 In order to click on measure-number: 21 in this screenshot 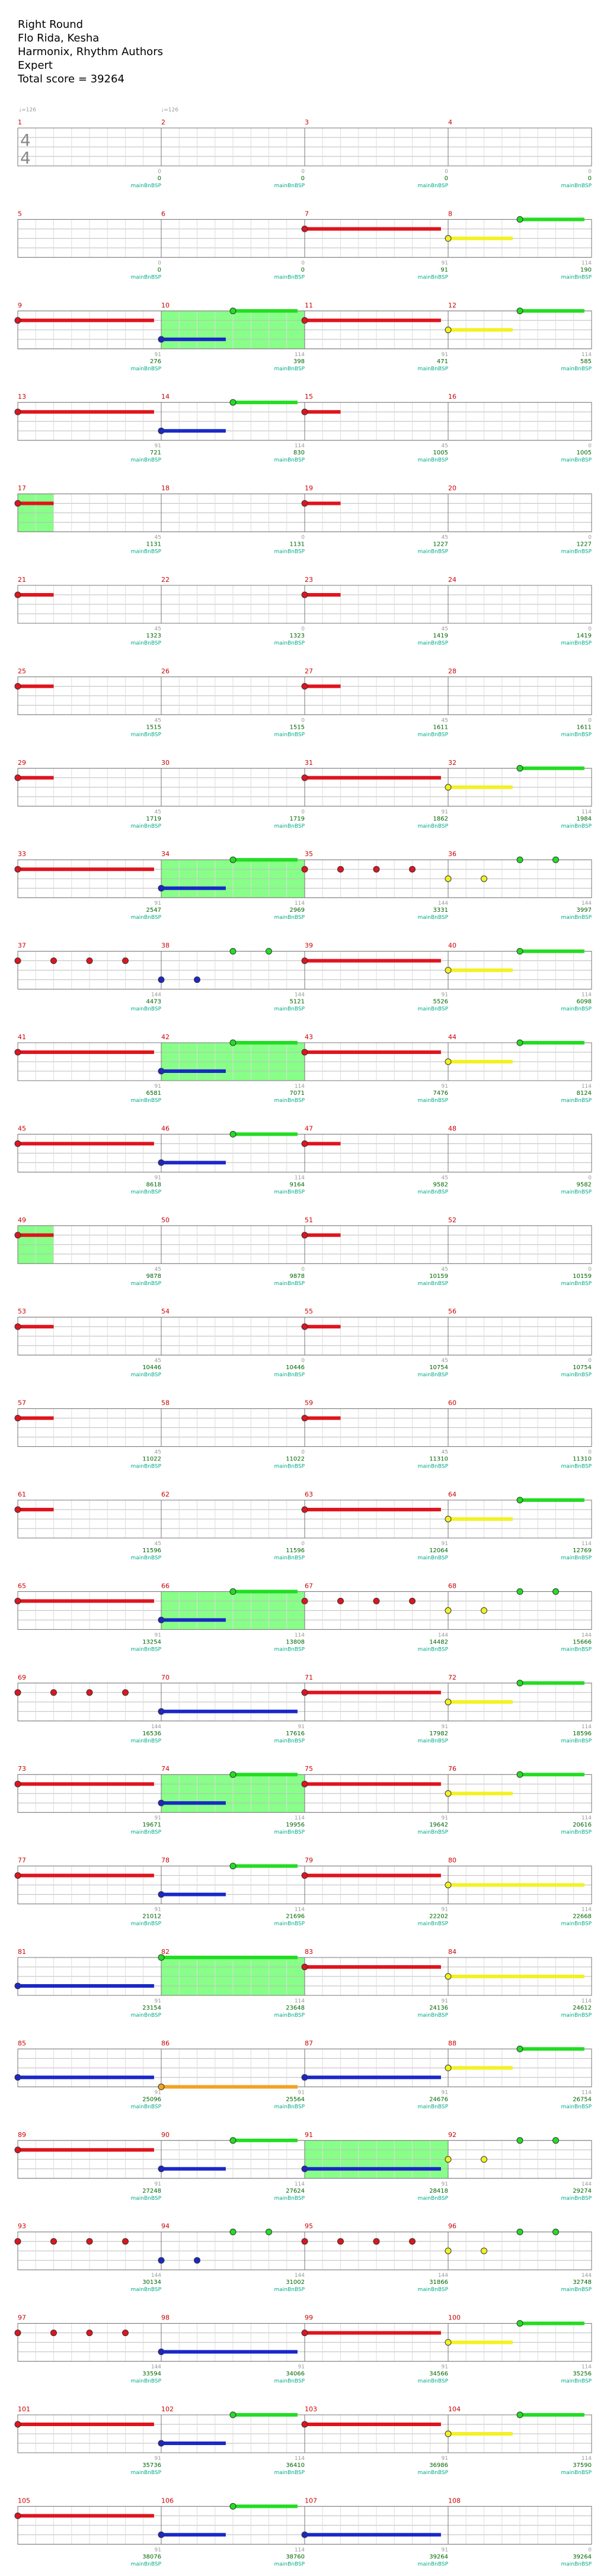, I will do `click(22, 580)`.